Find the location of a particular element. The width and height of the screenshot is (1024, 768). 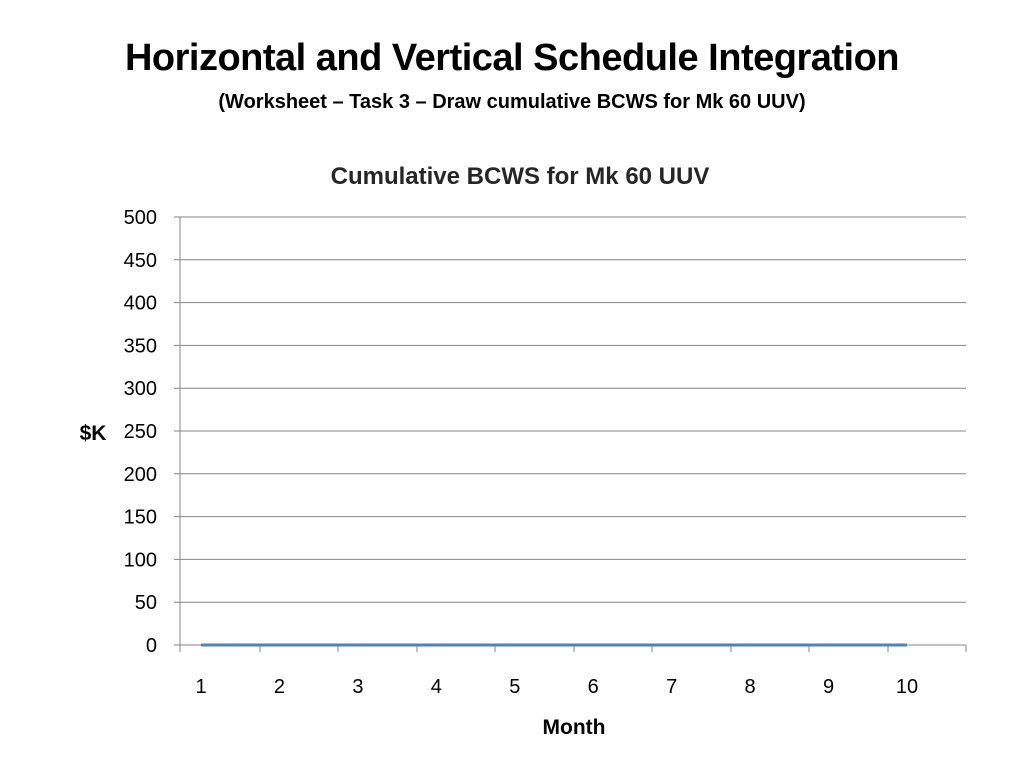

y-tick-label: 150 is located at coordinates (140, 518).